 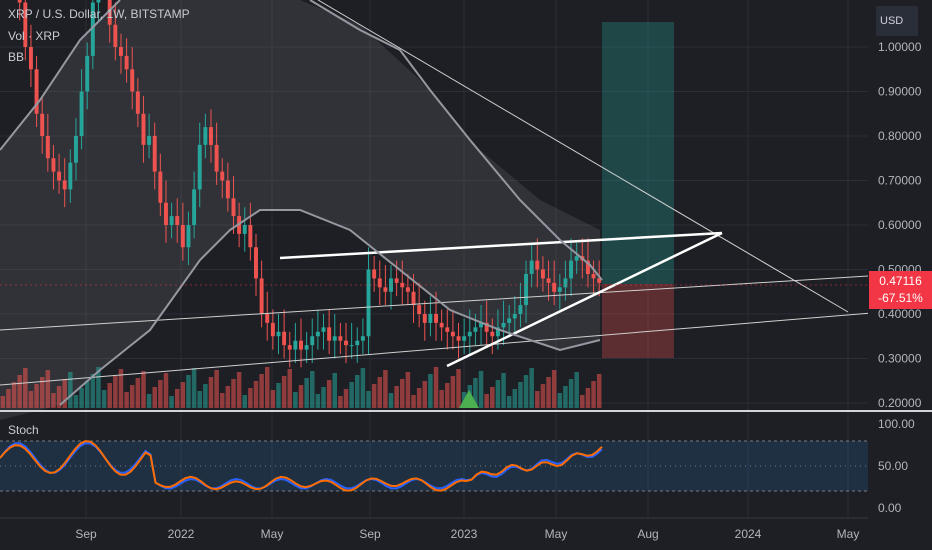 I want to click on time-tick: Aug, so click(x=647, y=534).